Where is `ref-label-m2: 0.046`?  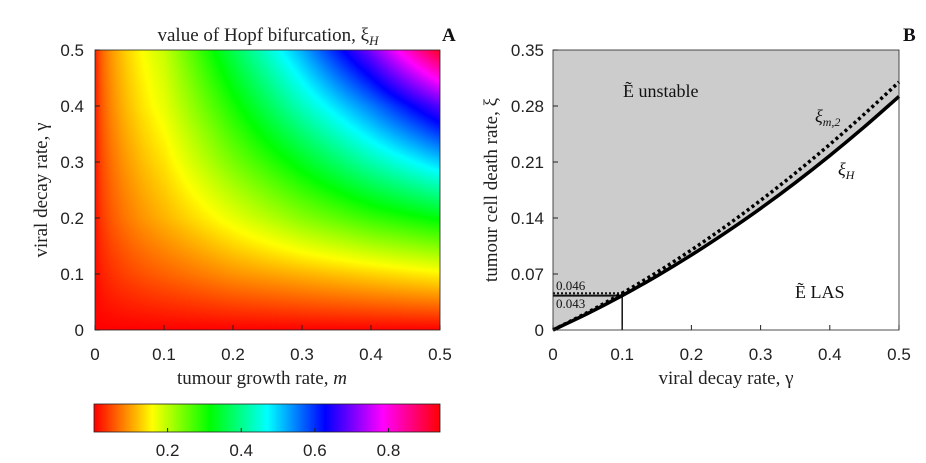 ref-label-m2: 0.046 is located at coordinates (571, 285).